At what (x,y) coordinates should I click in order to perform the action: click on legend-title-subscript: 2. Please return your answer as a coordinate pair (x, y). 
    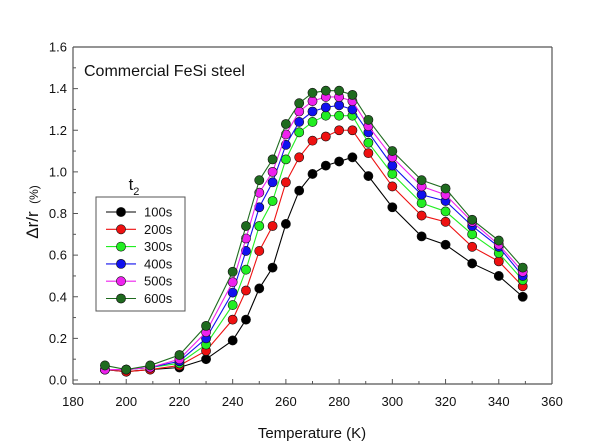
    Looking at the image, I should click on (136, 192).